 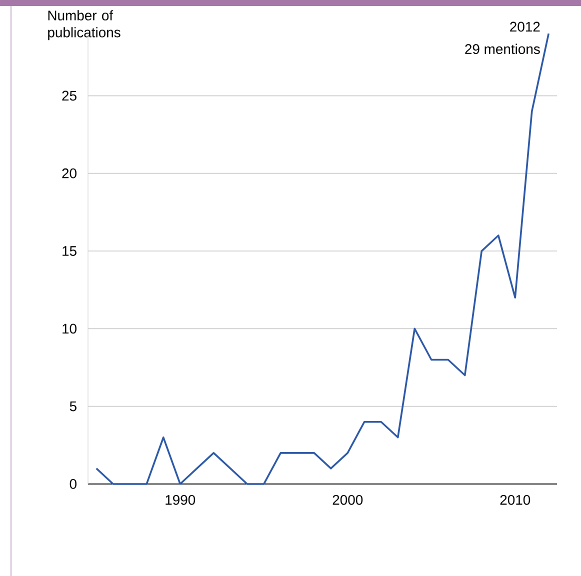 I want to click on y-tick-label: 10, so click(x=69, y=329).